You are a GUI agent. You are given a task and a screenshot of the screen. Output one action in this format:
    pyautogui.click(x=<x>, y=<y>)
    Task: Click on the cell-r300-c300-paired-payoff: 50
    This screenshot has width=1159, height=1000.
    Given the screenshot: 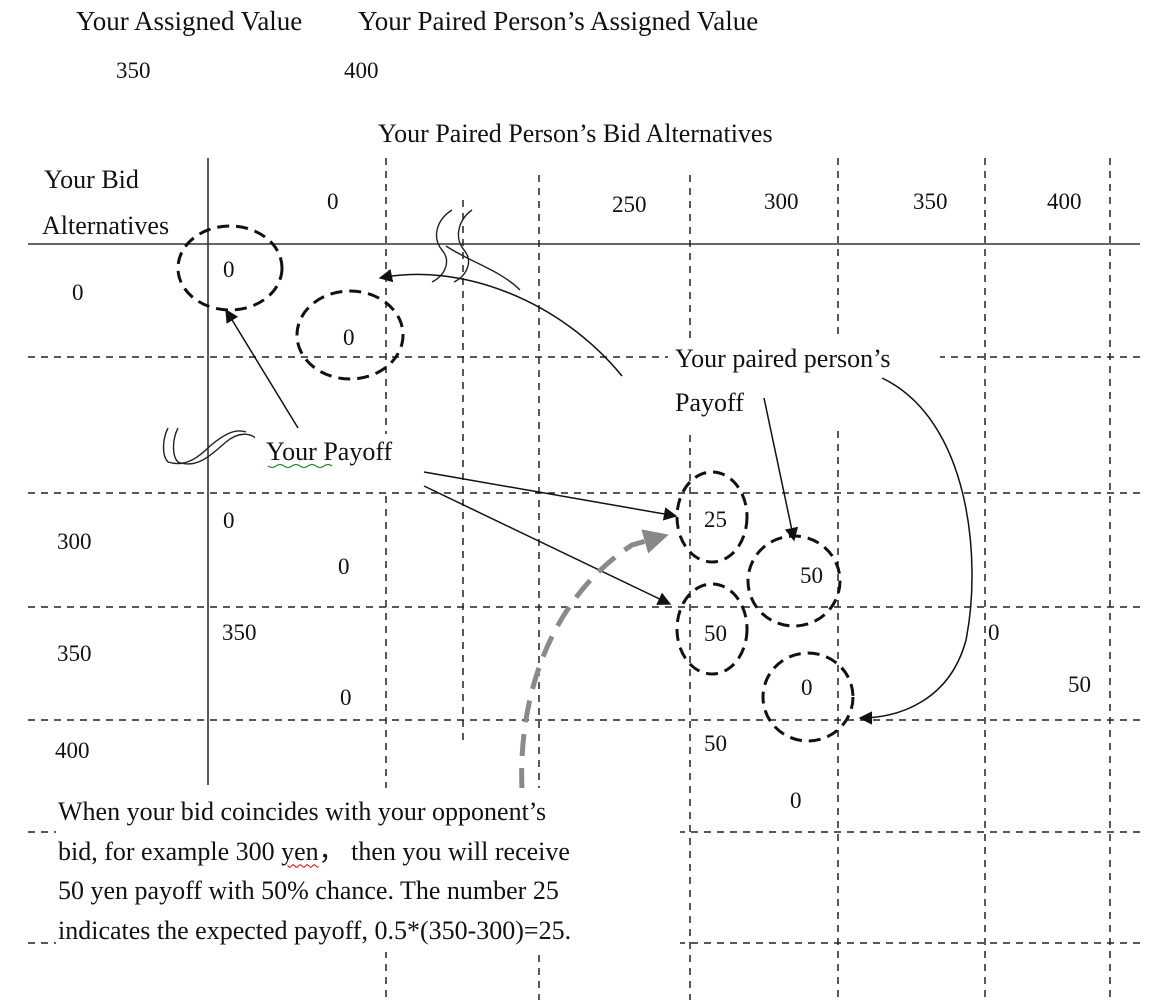 What is the action you would take?
    pyautogui.click(x=811, y=575)
    